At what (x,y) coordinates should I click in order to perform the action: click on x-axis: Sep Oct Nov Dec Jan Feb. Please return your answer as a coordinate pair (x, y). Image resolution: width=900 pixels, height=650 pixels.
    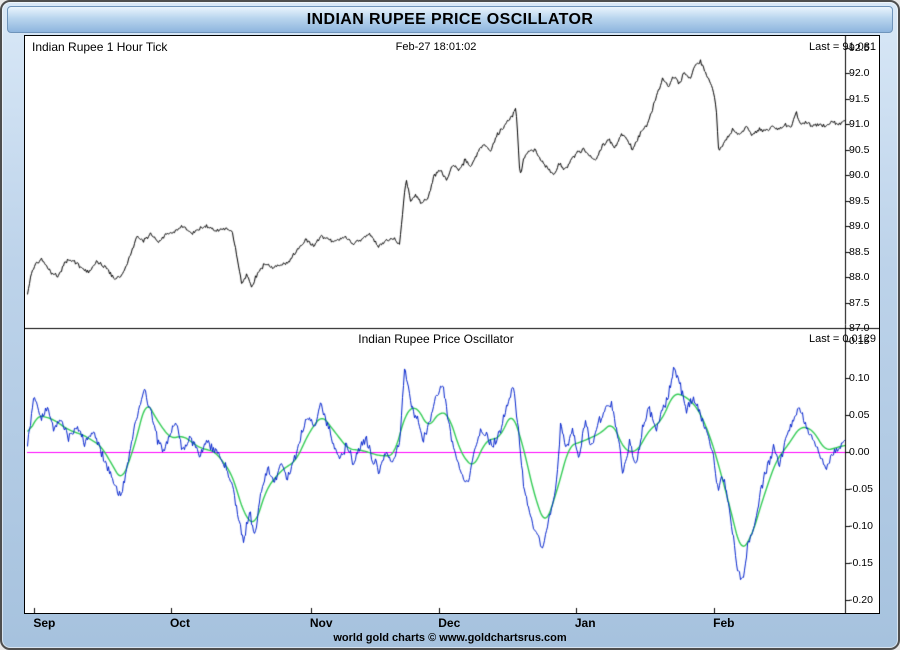
    Looking at the image, I should click on (452, 622).